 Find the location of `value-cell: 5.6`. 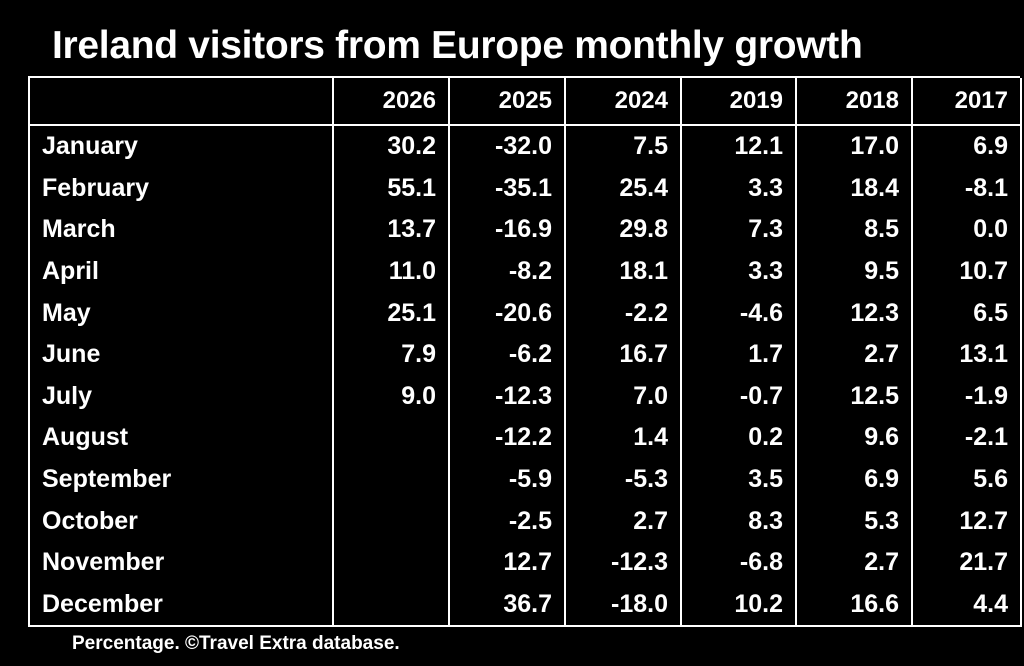

value-cell: 5.6 is located at coordinates (966, 479).